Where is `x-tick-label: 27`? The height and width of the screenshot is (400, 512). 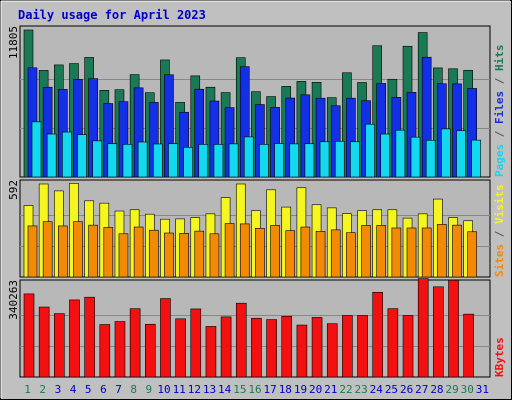
x-tick-label: 27 is located at coordinates (421, 389).